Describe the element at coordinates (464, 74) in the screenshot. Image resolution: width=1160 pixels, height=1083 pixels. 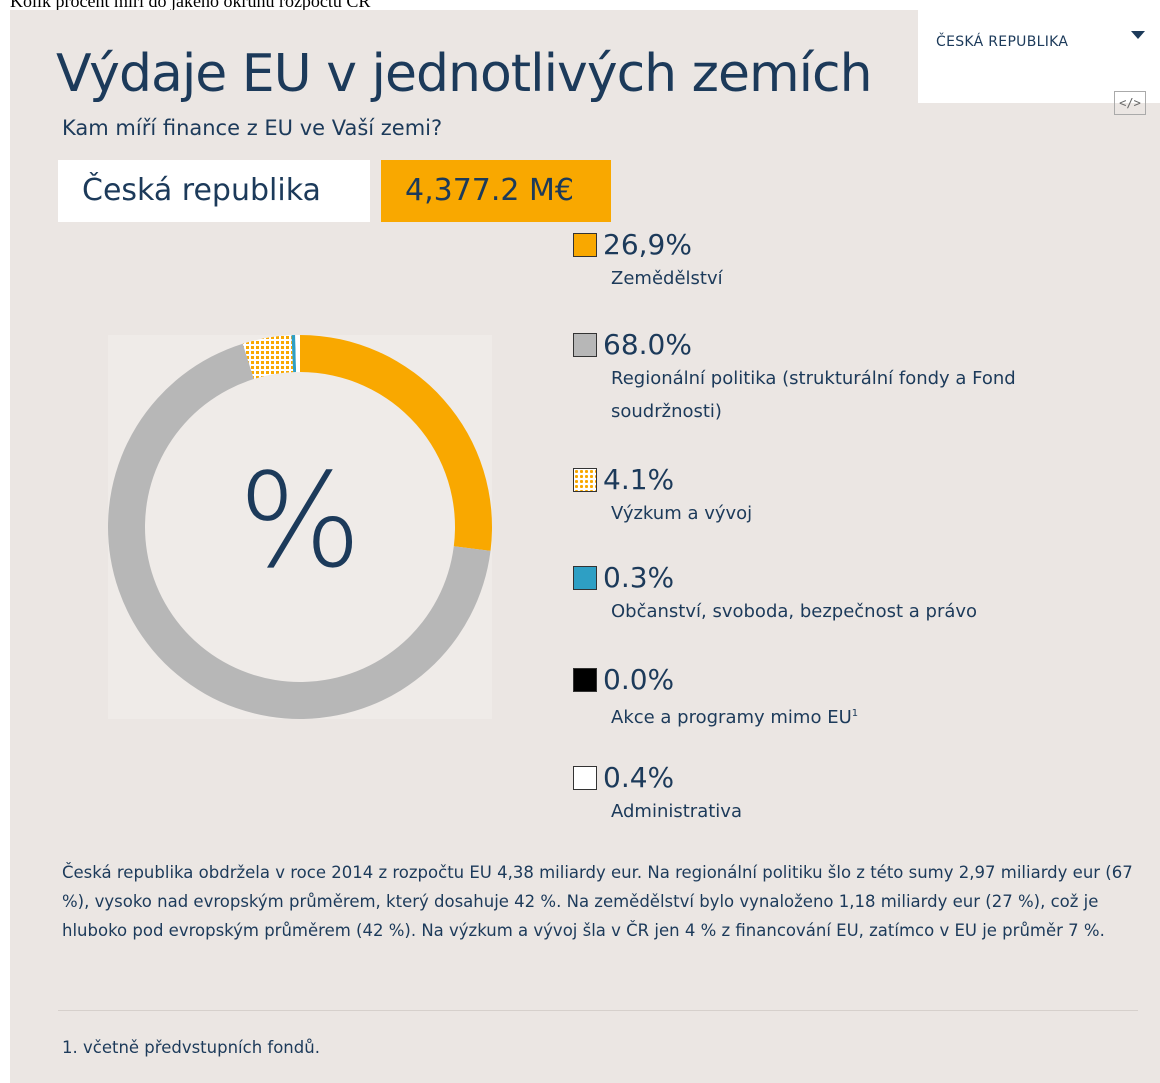
I see `chart-title: Výdaje EU v jednotlivých zemích` at that location.